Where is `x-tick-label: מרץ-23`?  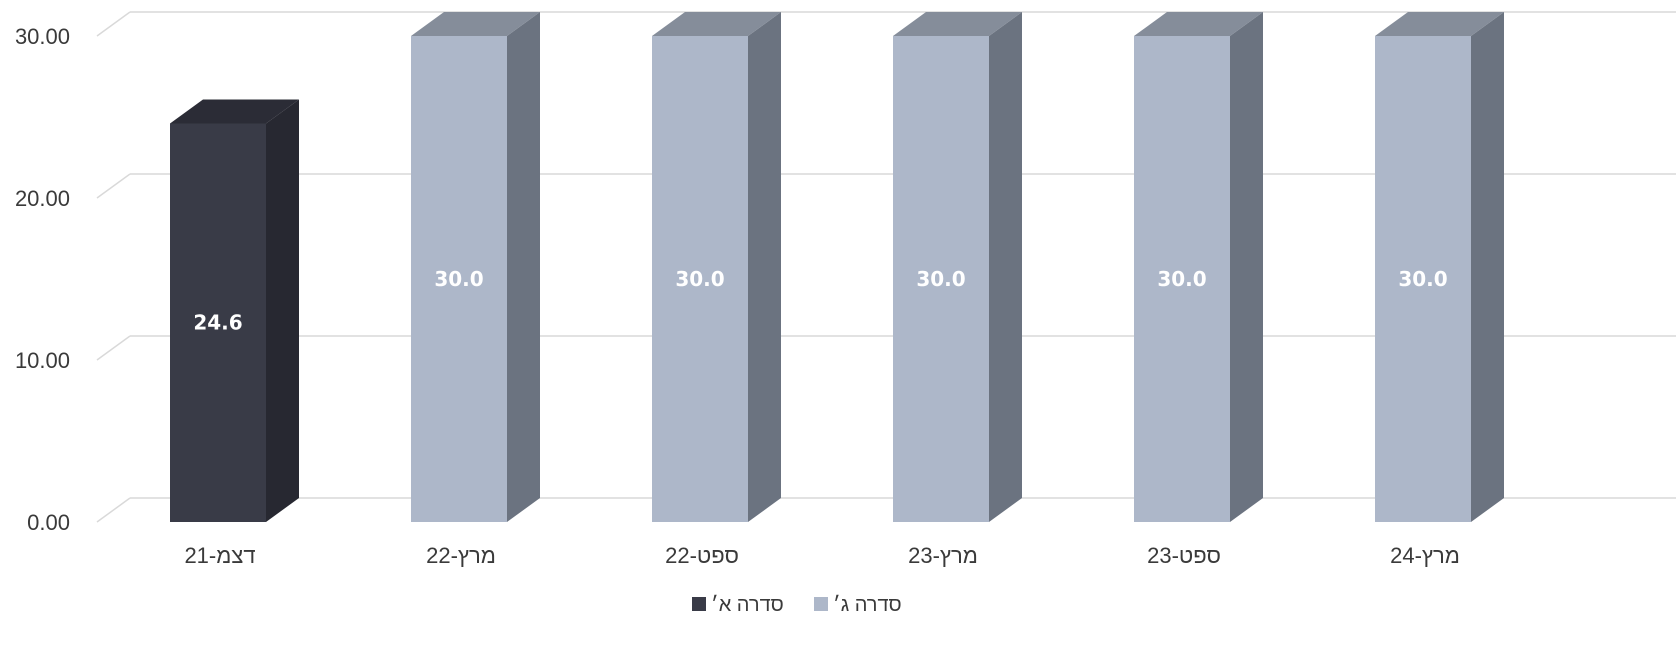 x-tick-label: מרץ-23 is located at coordinates (943, 555).